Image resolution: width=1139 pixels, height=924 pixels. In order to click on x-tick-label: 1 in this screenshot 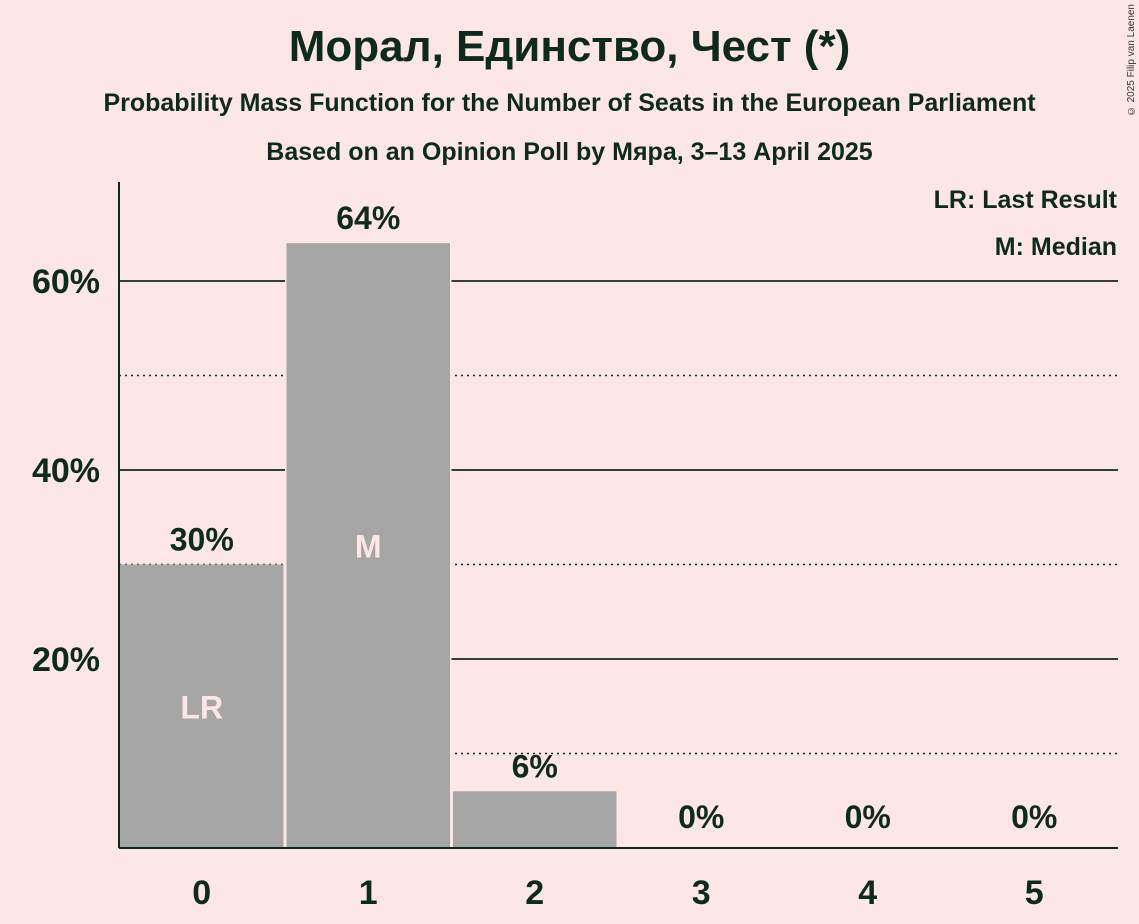, I will do `click(368, 893)`.